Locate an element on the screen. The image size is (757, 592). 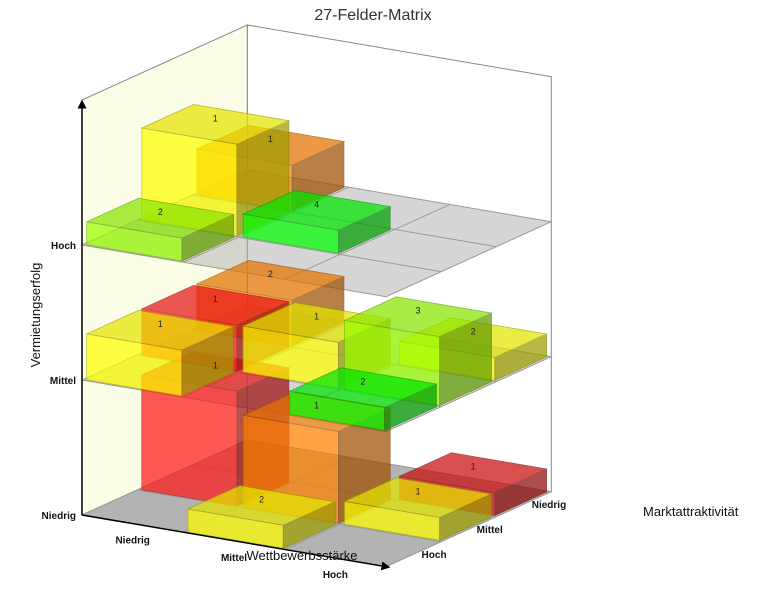
bar-value-label: 4 is located at coordinates (316, 204).